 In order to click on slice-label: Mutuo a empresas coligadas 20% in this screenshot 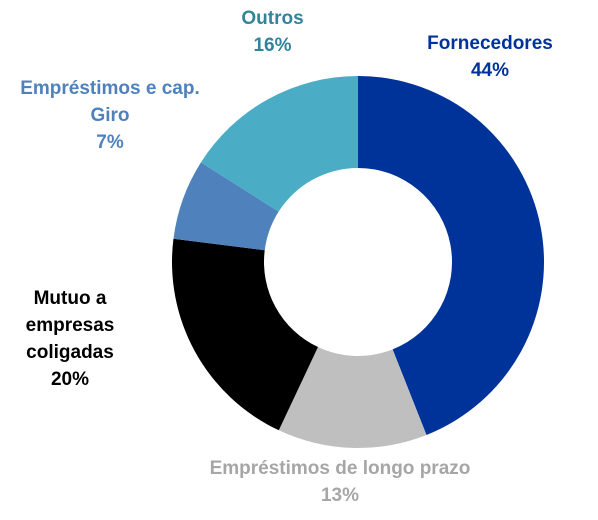, I will do `click(70, 339)`.